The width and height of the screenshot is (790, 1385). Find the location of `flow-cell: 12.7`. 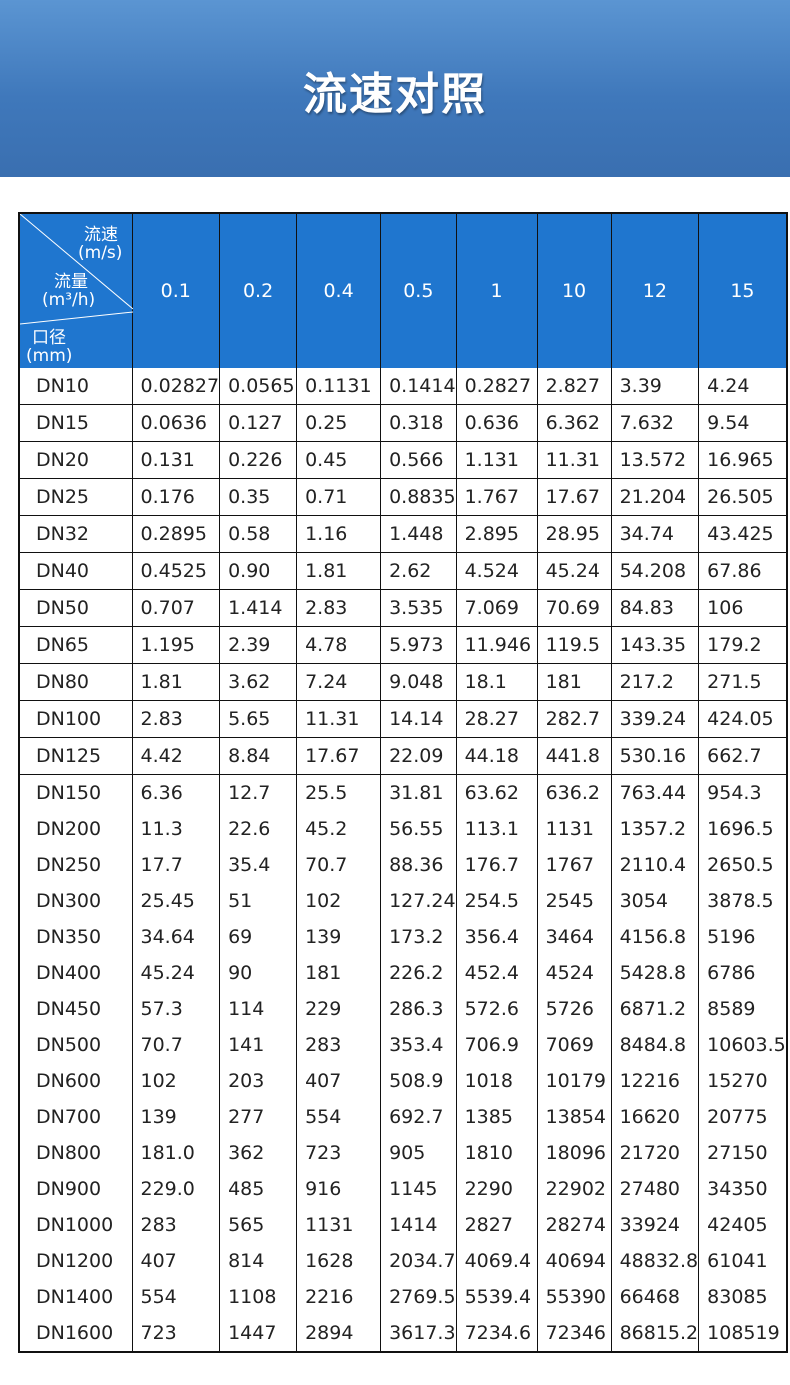

flow-cell: 12.7 is located at coordinates (258, 792).